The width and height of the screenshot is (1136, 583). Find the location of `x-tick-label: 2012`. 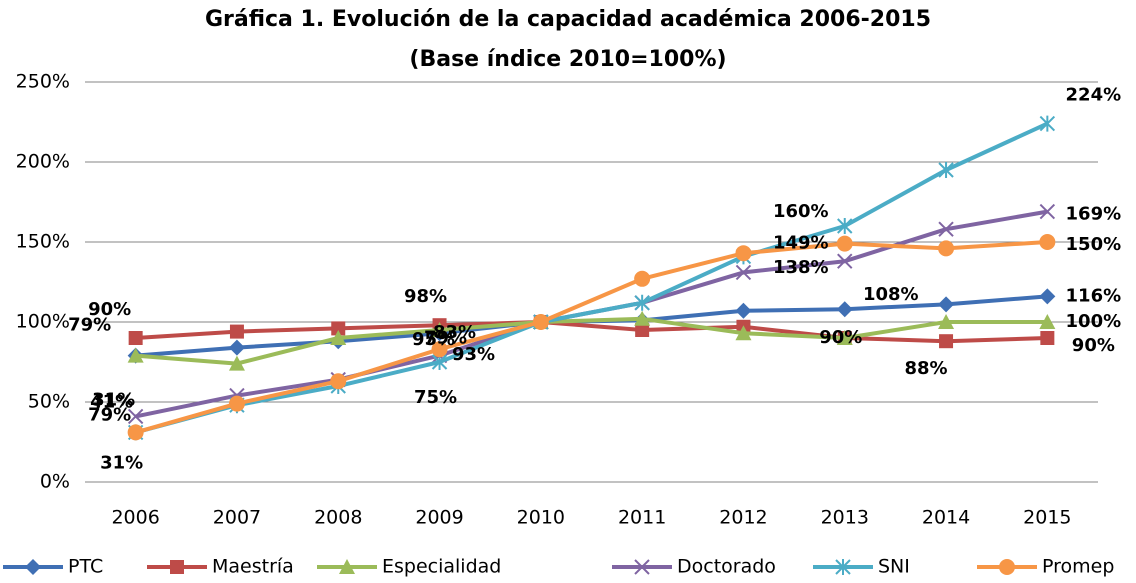

x-tick-label: 2012 is located at coordinates (743, 518).